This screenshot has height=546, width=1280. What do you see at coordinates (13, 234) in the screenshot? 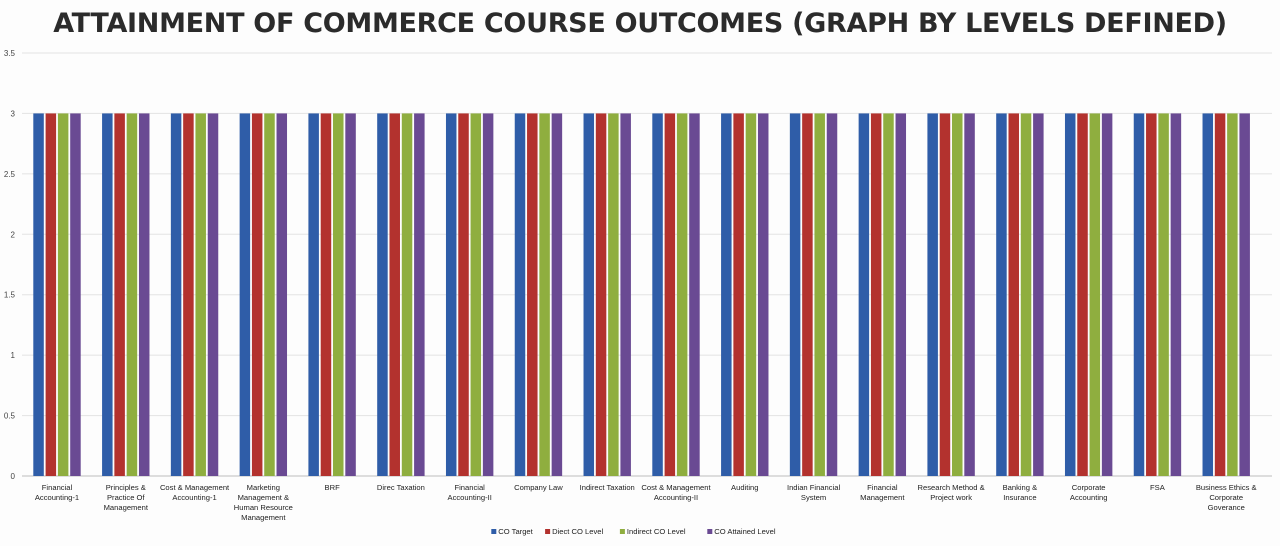
I see `y-tick-label: 2` at bounding box center [13, 234].